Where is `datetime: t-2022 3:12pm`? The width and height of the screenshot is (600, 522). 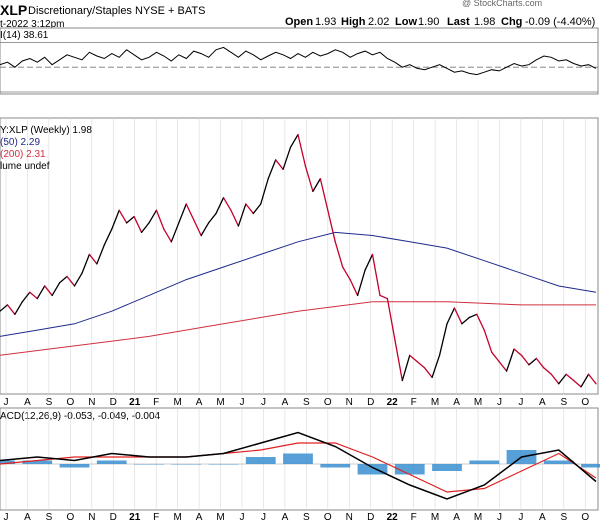
datetime: t-2022 3:12pm is located at coordinates (32, 24).